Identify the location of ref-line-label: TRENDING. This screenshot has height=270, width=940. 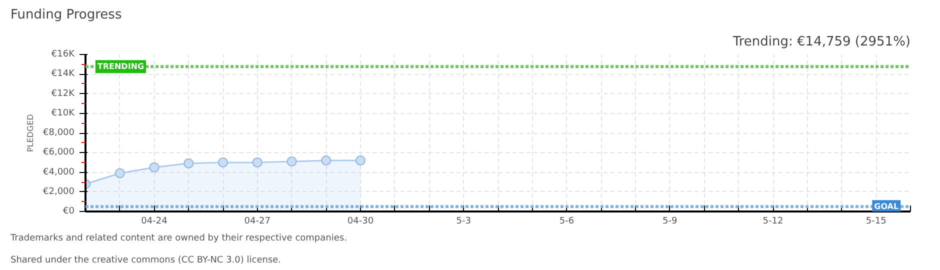
(120, 67).